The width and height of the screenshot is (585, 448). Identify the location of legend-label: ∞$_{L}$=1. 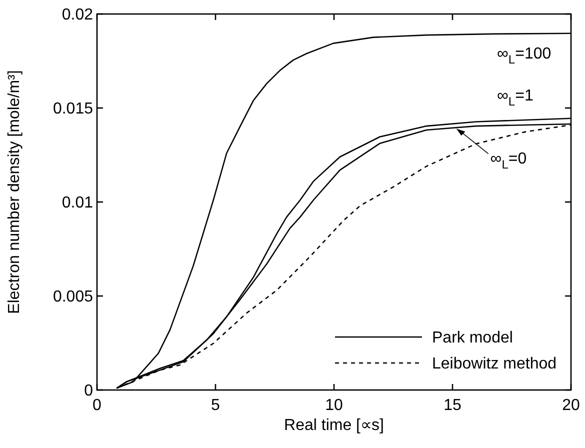
(515, 98).